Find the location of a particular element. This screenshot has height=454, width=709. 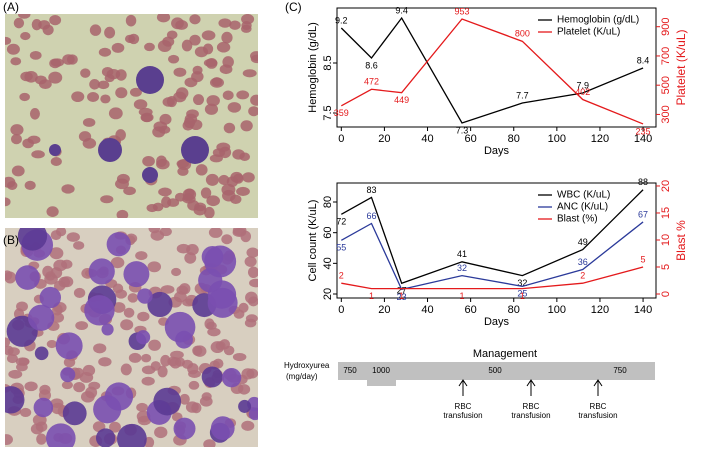

legend-label: Platelet (K/uL) is located at coordinates (588, 32).